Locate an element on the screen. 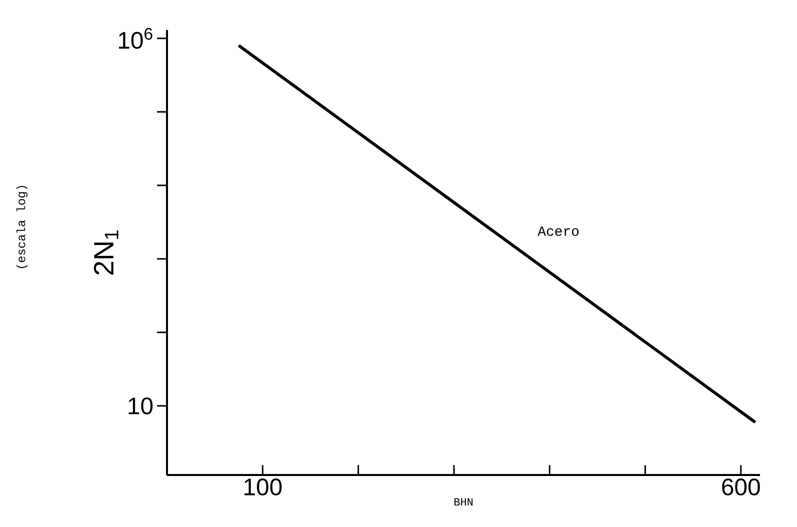 Image resolution: width=797 pixels, height=527 pixels. y-axis-title: 2N$_{1}$ is located at coordinates (106, 252).